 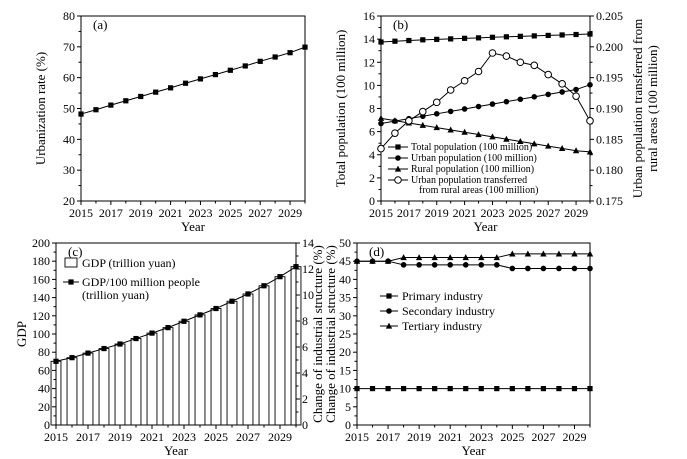 What do you see at coordinates (340, 109) in the screenshot?
I see `y-axis-label: Total population (100 million)` at bounding box center [340, 109].